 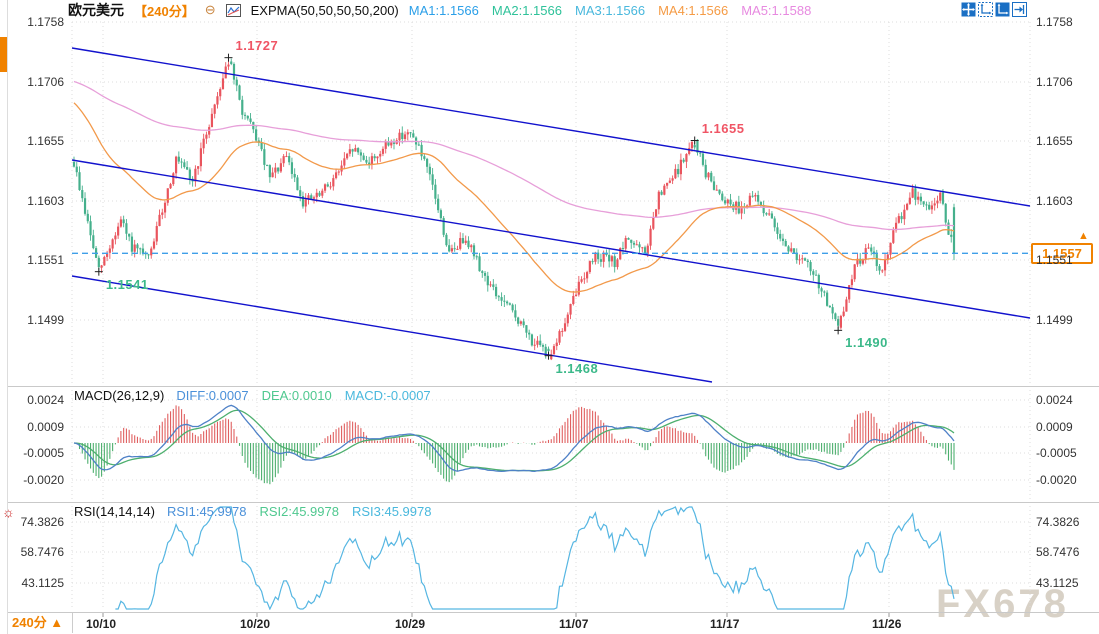 What do you see at coordinates (1054, 22) in the screenshot?
I see `price-axis-label-right: 1.1758` at bounding box center [1054, 22].